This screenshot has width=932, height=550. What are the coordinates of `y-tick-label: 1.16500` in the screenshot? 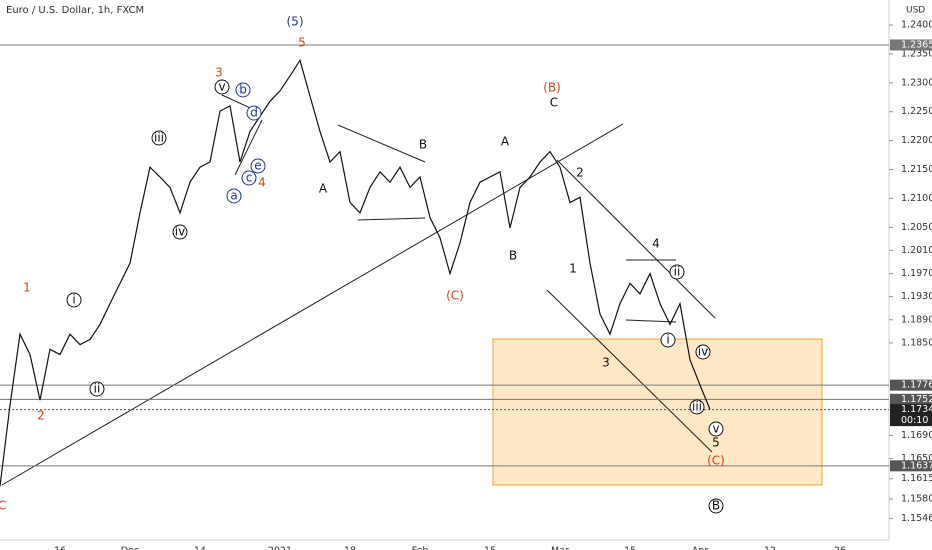 It's located at (916, 458).